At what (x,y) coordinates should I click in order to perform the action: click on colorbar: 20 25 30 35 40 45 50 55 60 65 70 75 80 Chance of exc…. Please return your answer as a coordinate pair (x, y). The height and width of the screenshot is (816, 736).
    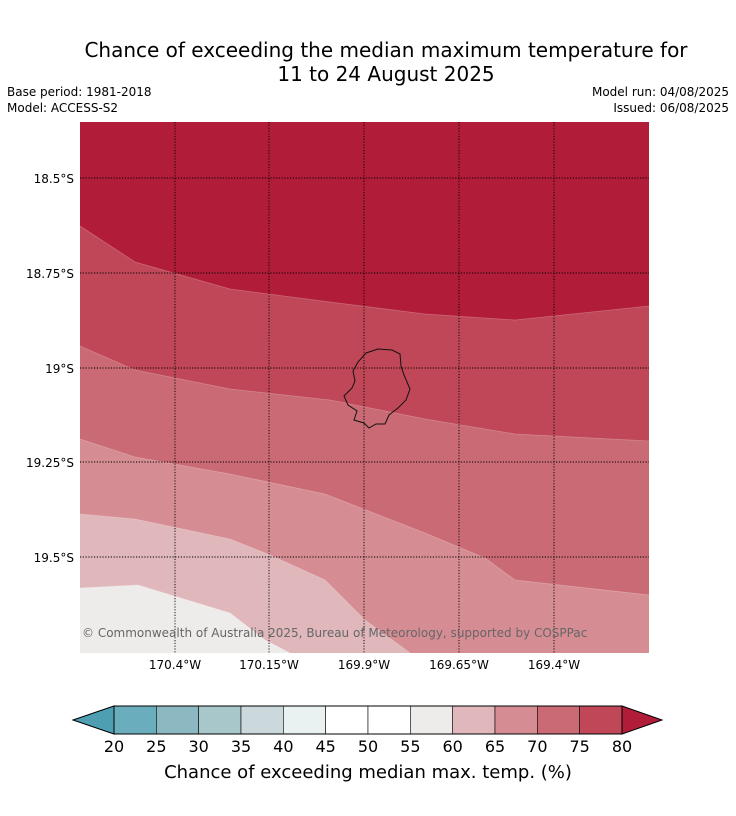
    Looking at the image, I should click on (367, 744).